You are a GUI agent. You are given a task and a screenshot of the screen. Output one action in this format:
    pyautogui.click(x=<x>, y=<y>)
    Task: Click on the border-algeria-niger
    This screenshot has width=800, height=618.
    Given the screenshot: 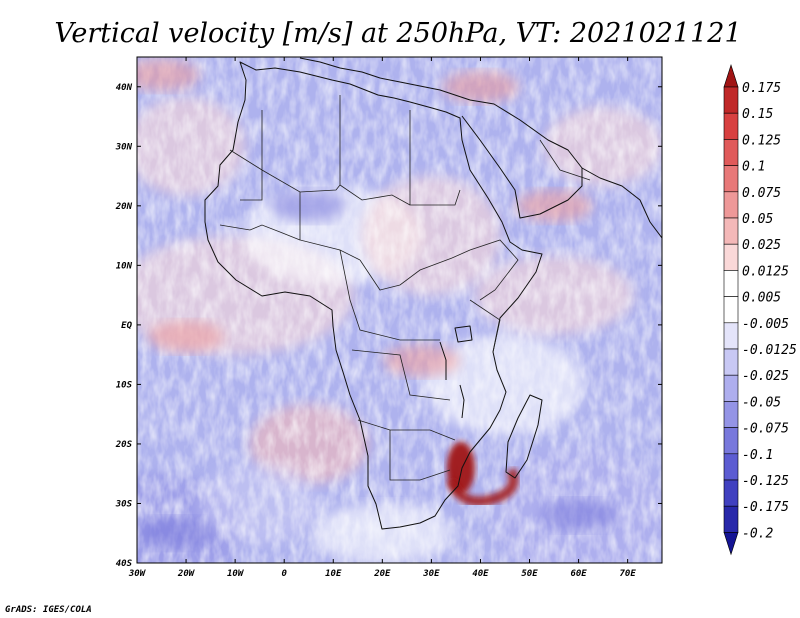 What is the action you would take?
    pyautogui.click(x=301, y=181)
    